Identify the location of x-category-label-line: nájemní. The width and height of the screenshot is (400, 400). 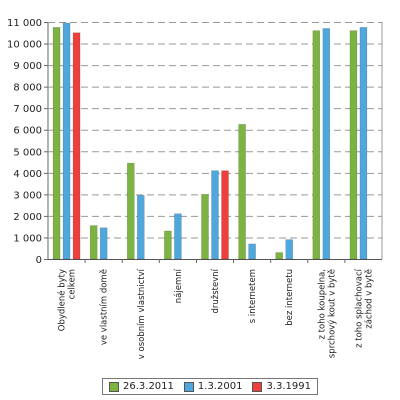
(179, 285).